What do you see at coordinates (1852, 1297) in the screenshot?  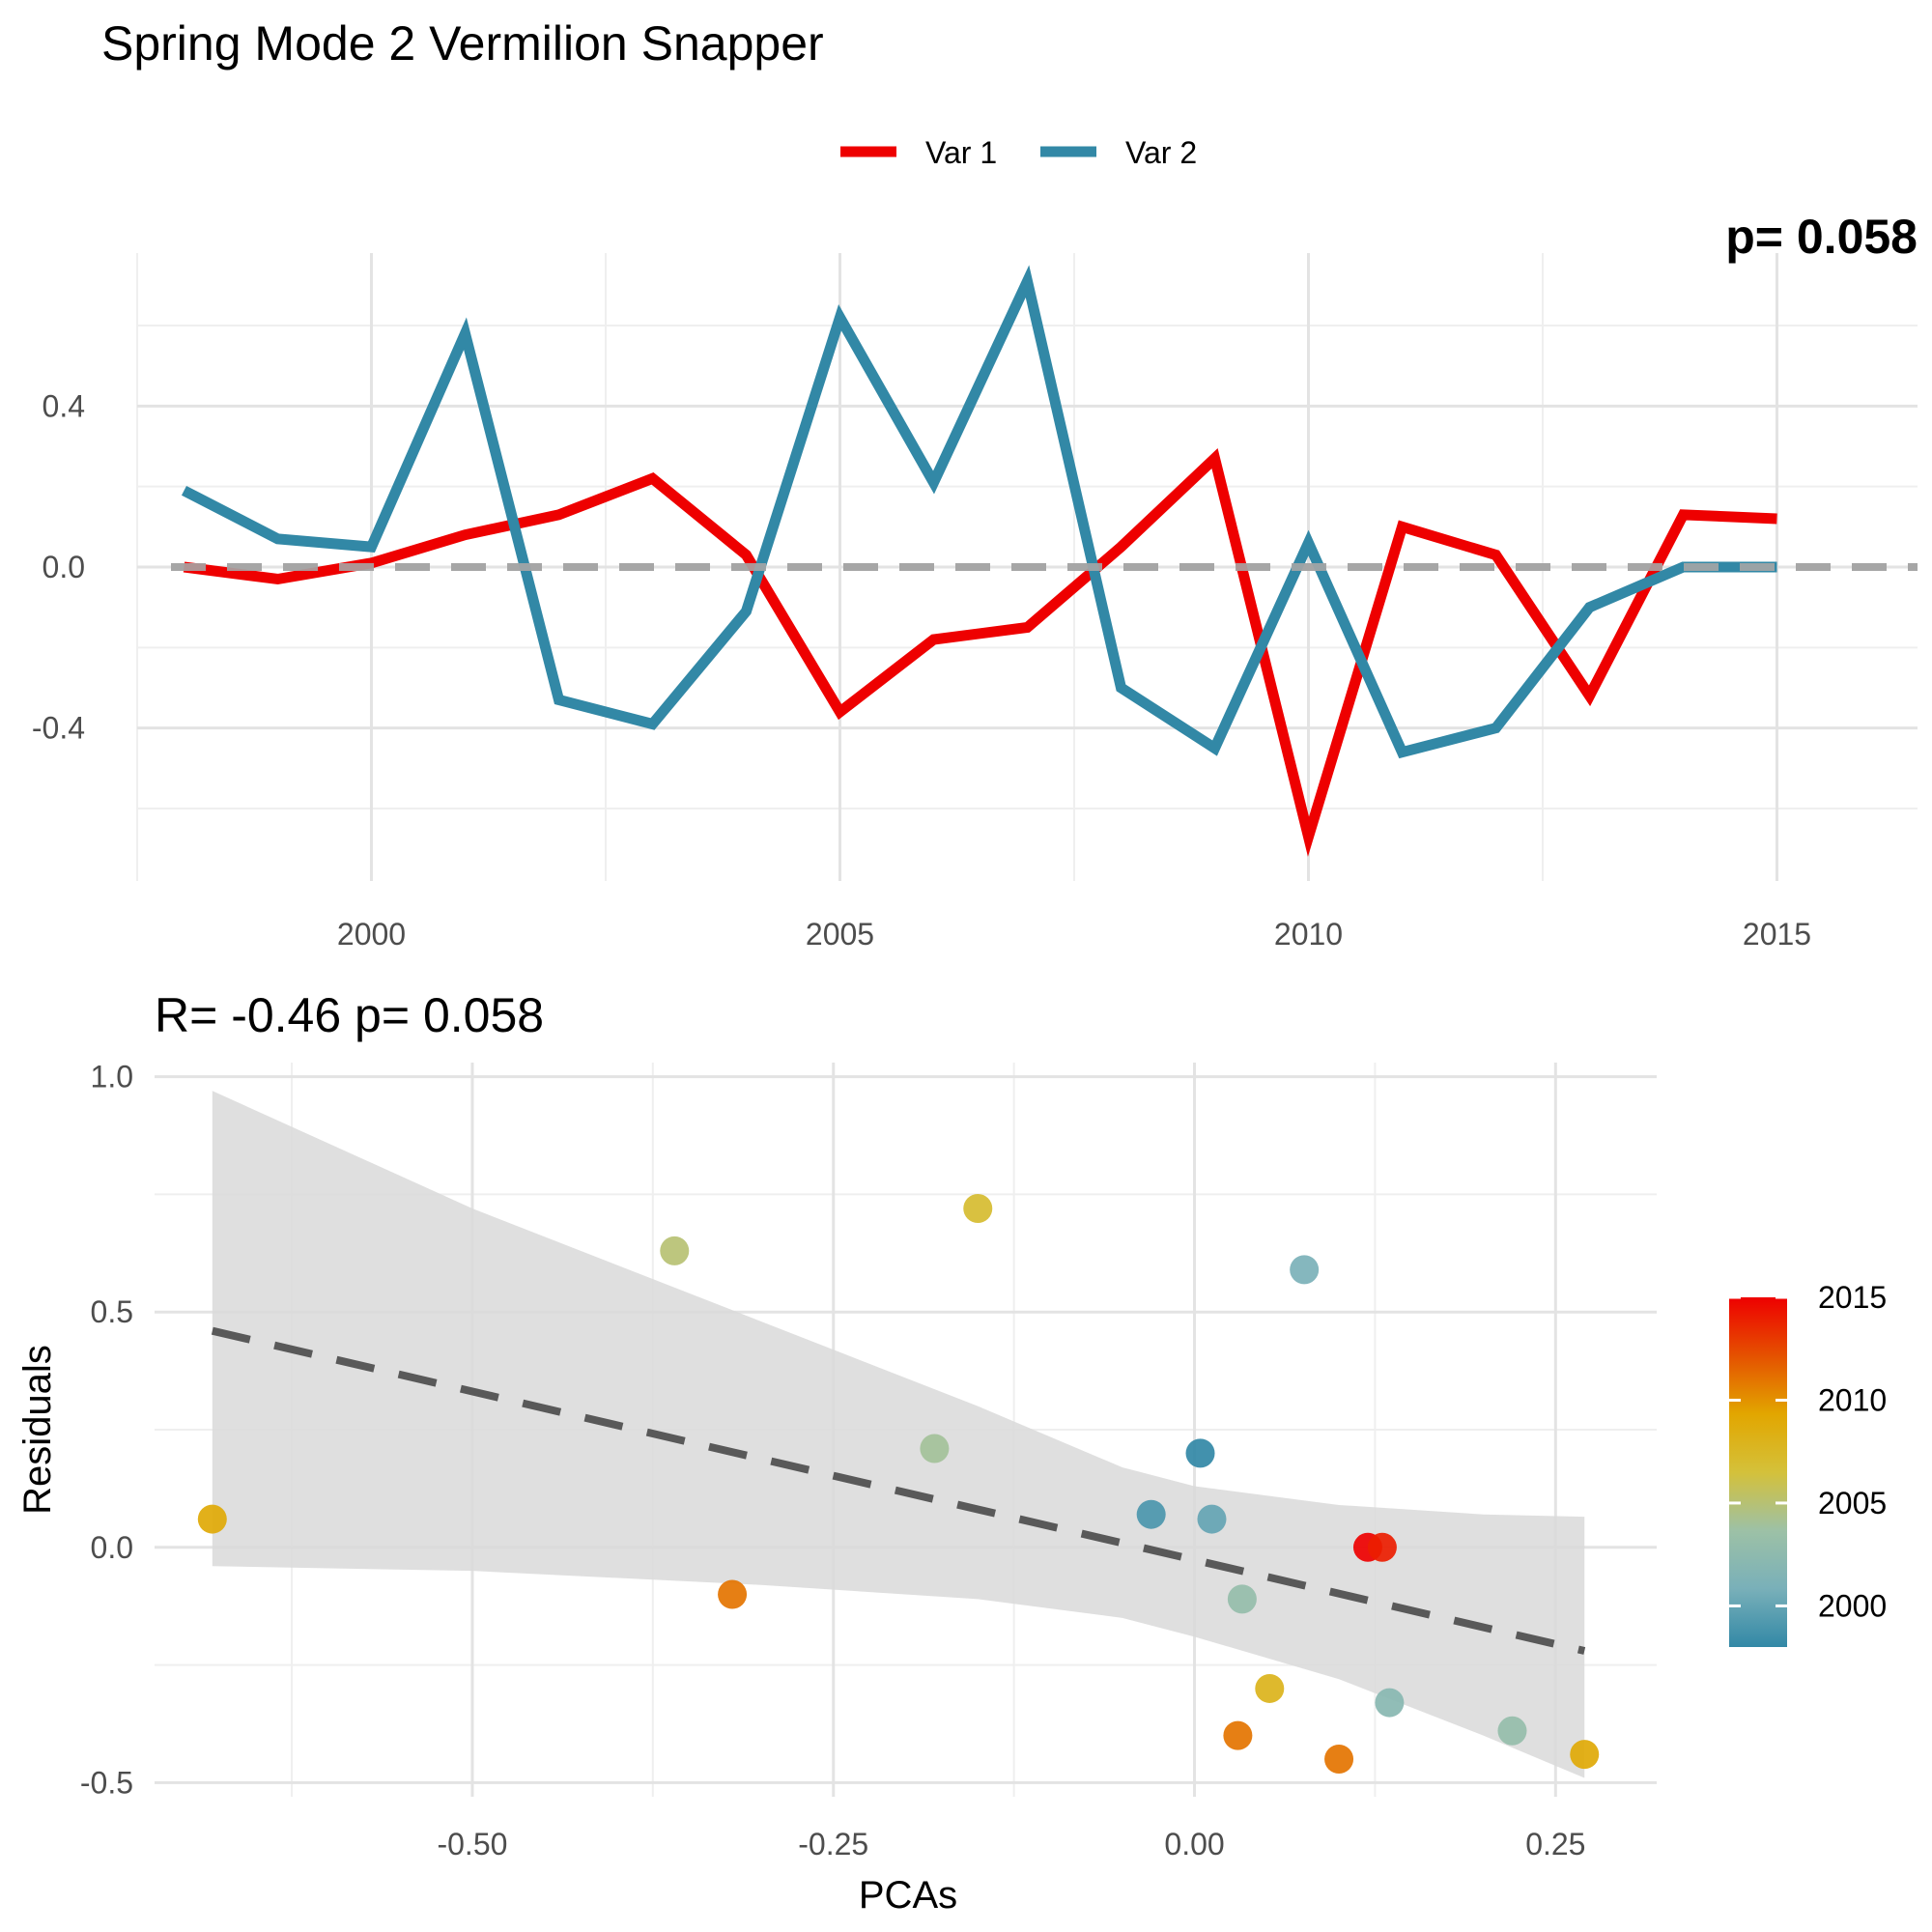 I see `colorbar-label: 2015` at bounding box center [1852, 1297].